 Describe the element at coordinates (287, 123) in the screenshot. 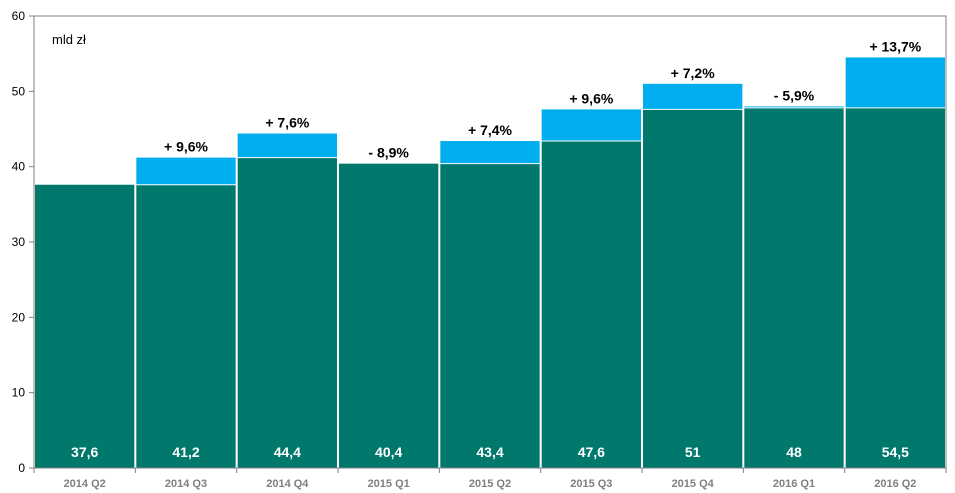

I see `change-label: + 7,6%` at that location.